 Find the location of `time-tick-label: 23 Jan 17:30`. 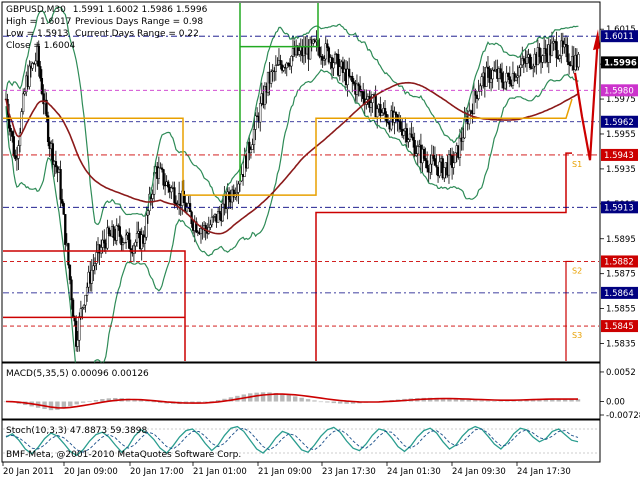

time-tick-label: 23 Jan 17:30 is located at coordinates (349, 472).